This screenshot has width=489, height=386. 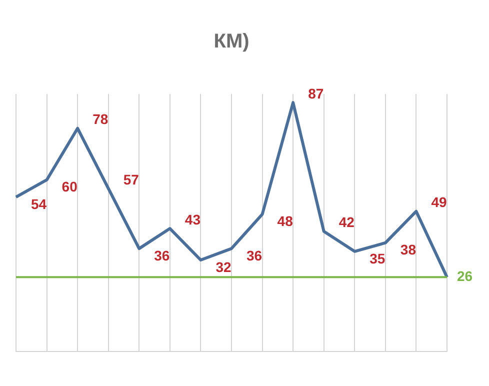 What do you see at coordinates (131, 179) in the screenshot?
I see `data-label: 57` at bounding box center [131, 179].